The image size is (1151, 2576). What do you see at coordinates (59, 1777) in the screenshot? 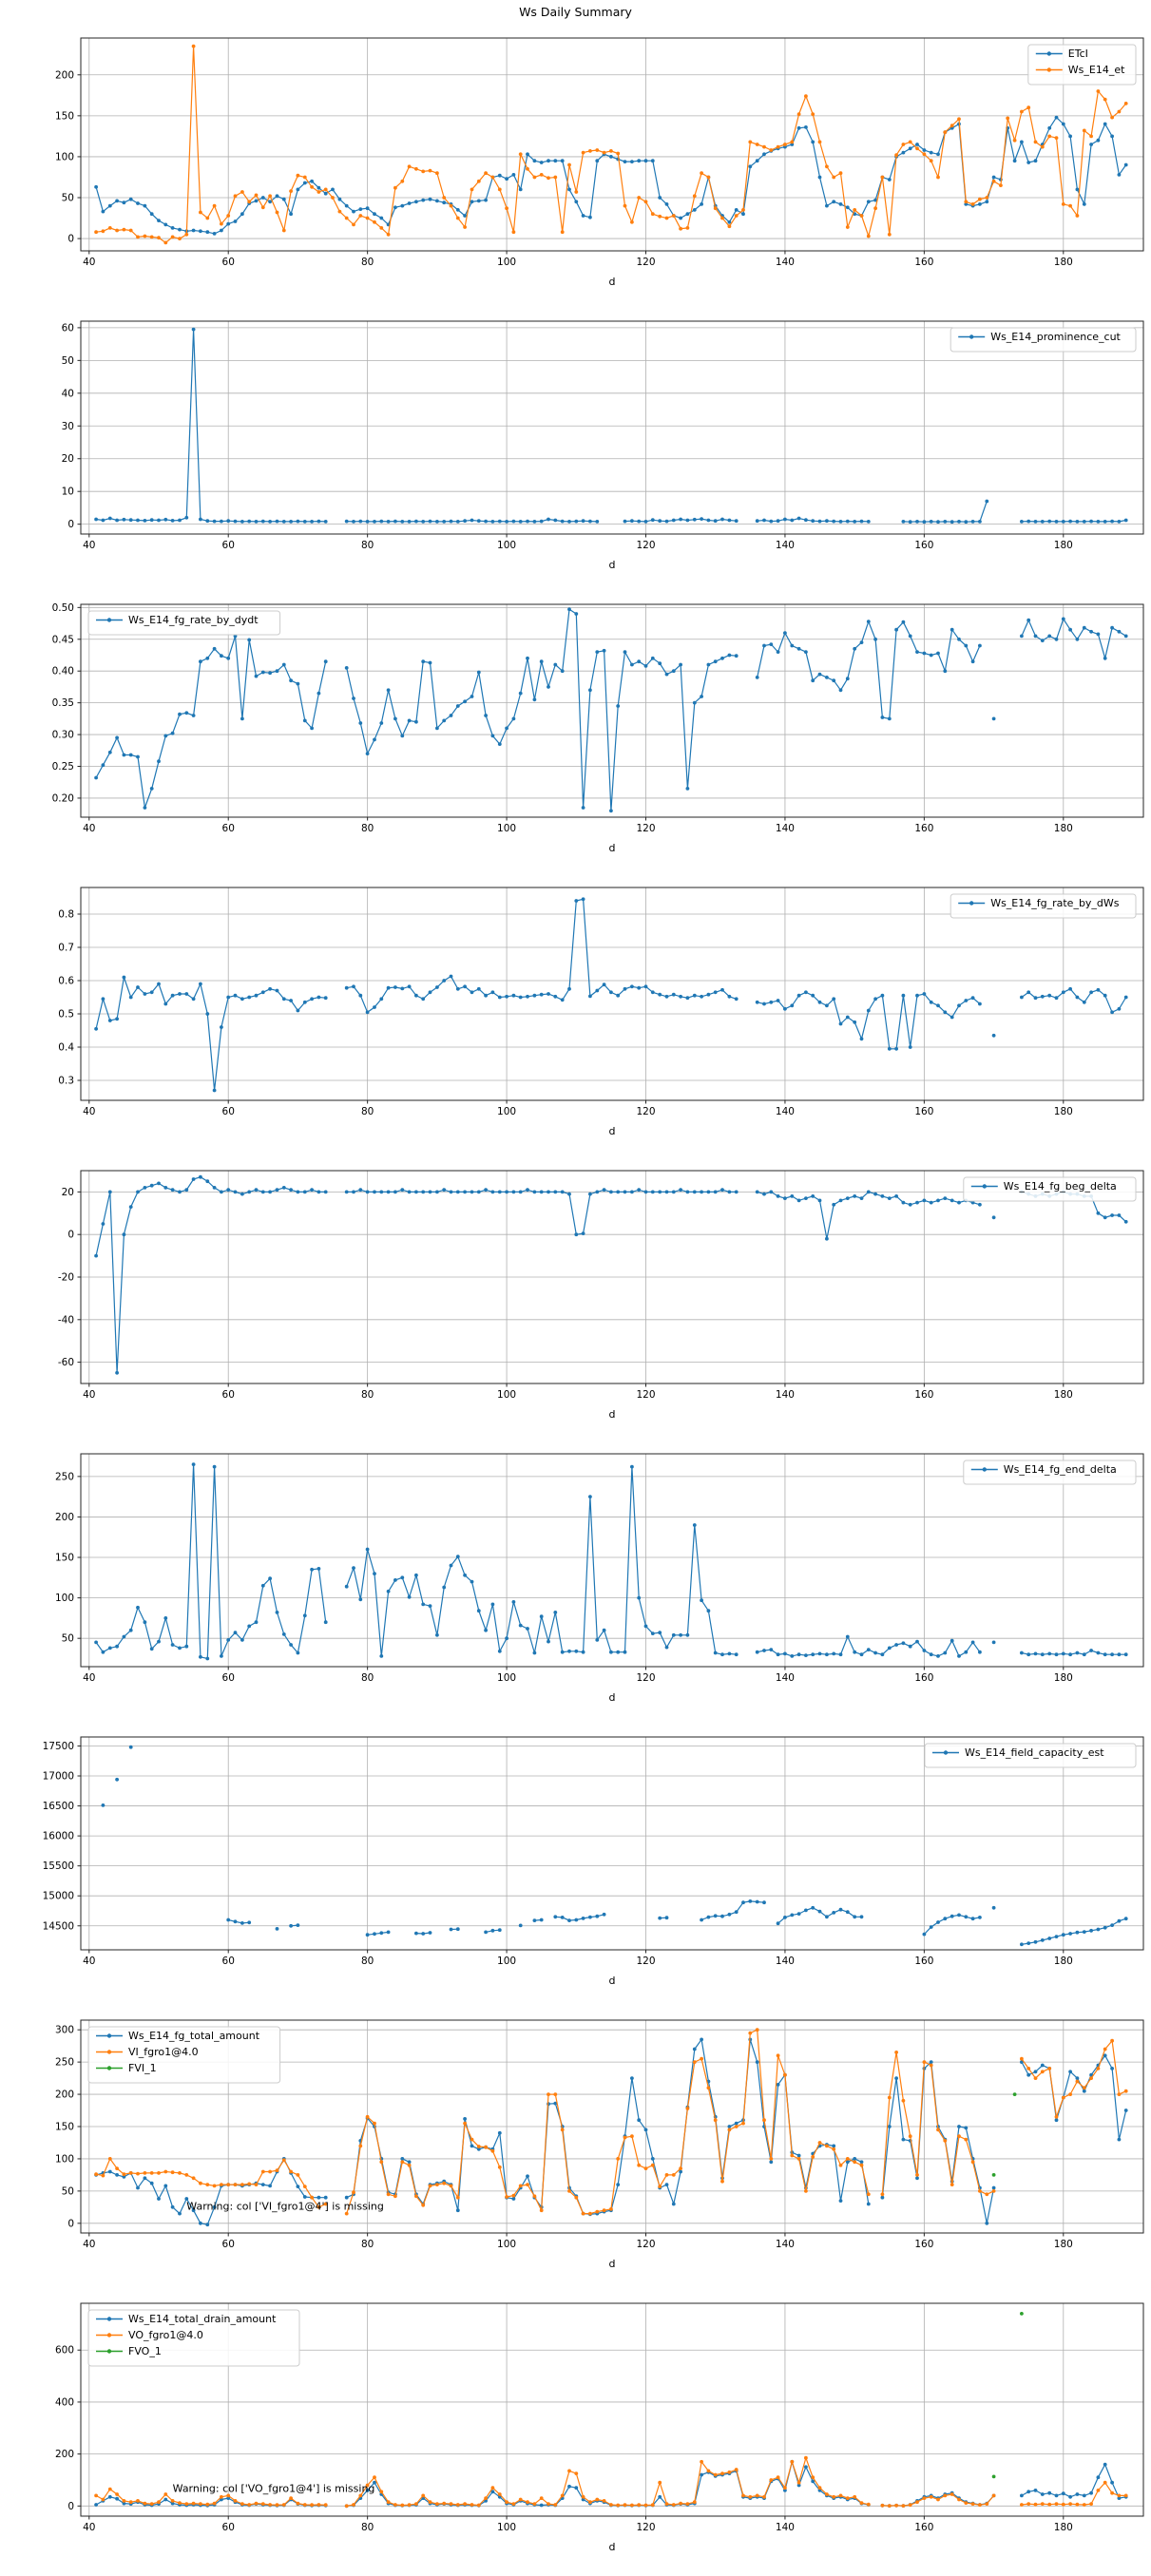
I see `y-tick-label: 17000` at bounding box center [59, 1777].